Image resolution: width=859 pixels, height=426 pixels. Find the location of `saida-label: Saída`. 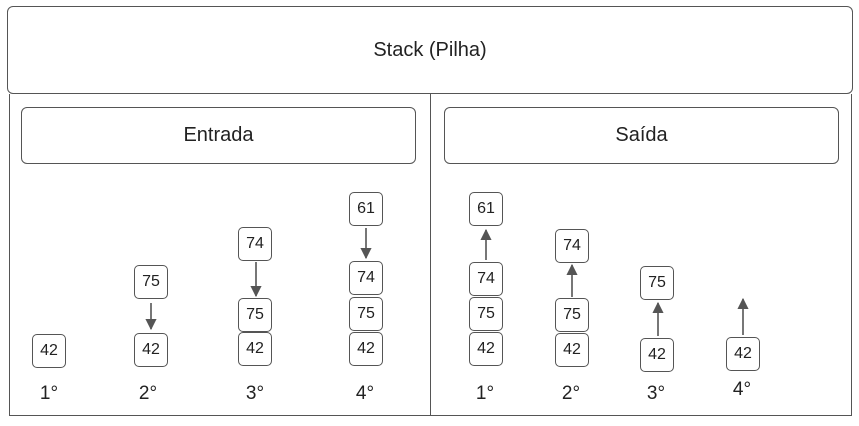

saida-label: Saída is located at coordinates (641, 135).